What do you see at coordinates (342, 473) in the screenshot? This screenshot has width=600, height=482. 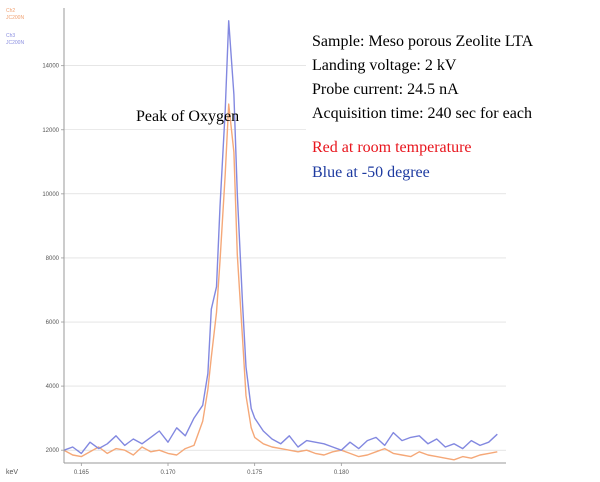 I see `x-tick-label: 0.180` at bounding box center [342, 473].